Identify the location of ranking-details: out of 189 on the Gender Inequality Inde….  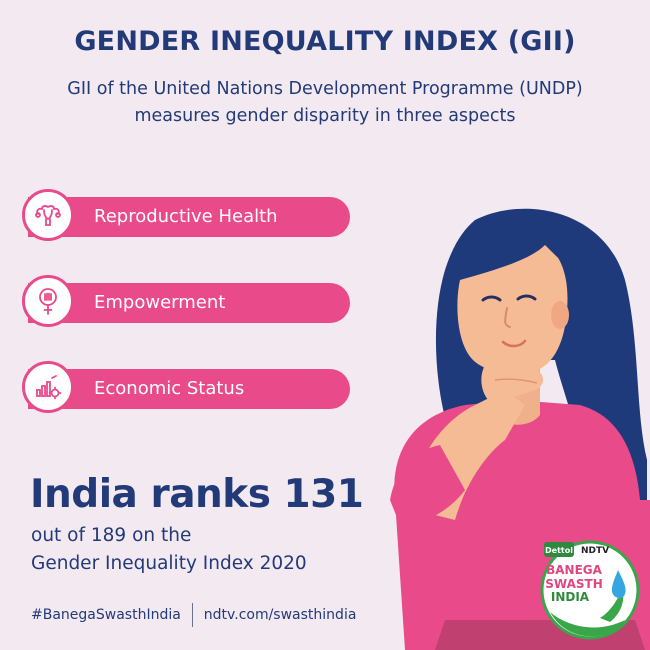
(169, 550).